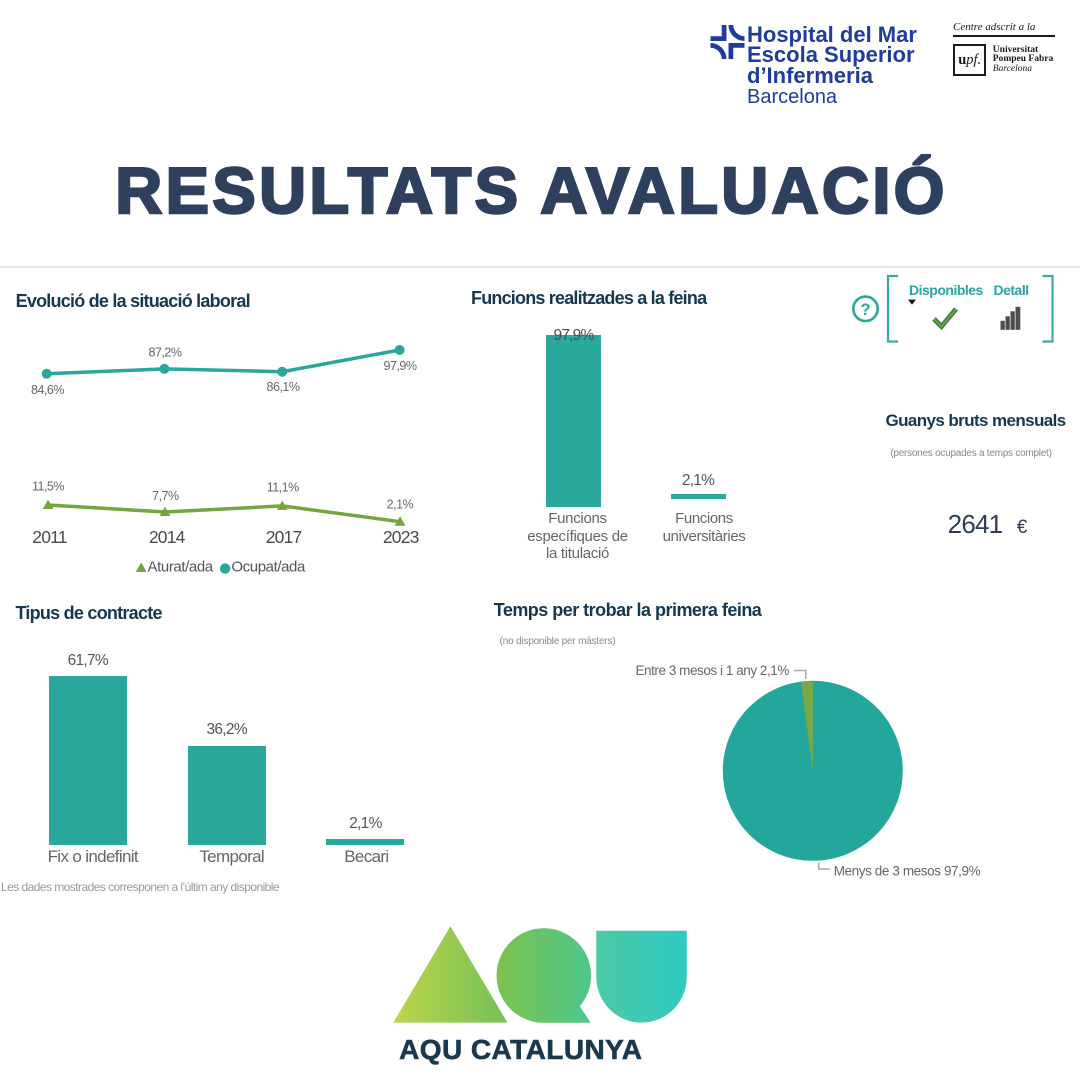  What do you see at coordinates (907, 870) in the screenshot?
I see `svg-text: Menys de 3 mesos 97,9%` at bounding box center [907, 870].